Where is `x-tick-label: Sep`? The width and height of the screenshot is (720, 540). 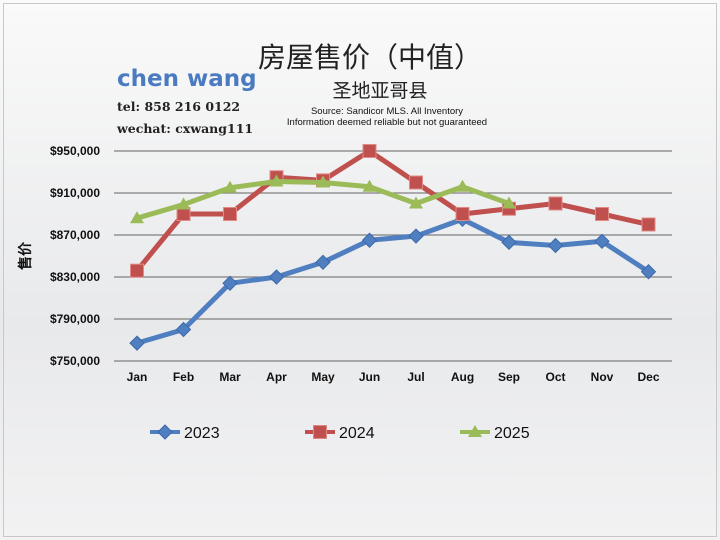 x-tick-label: Sep is located at coordinates (509, 377).